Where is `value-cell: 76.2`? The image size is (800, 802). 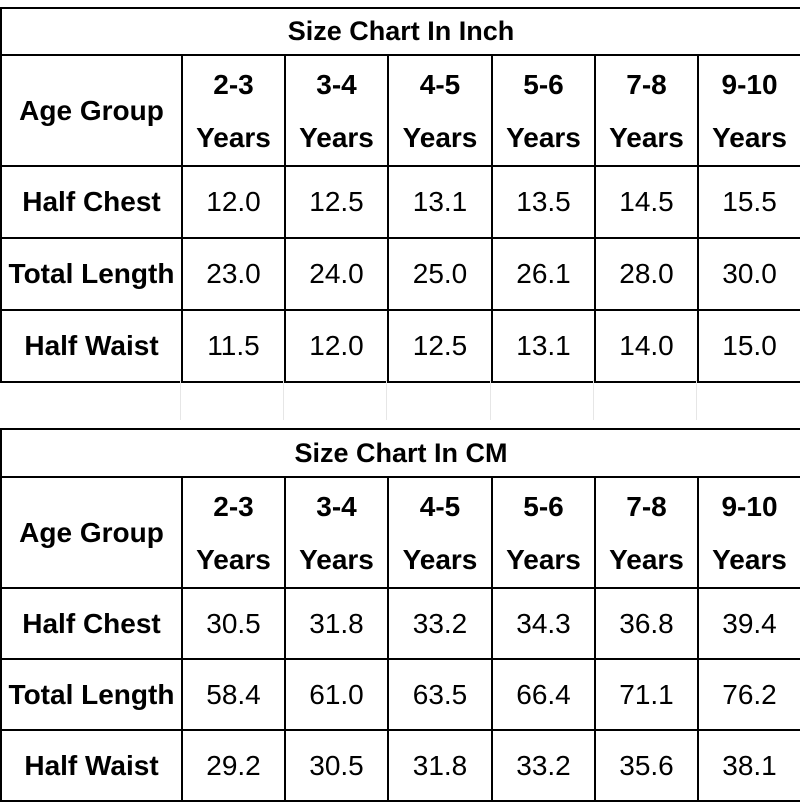 value-cell: 76.2 is located at coordinates (748, 694).